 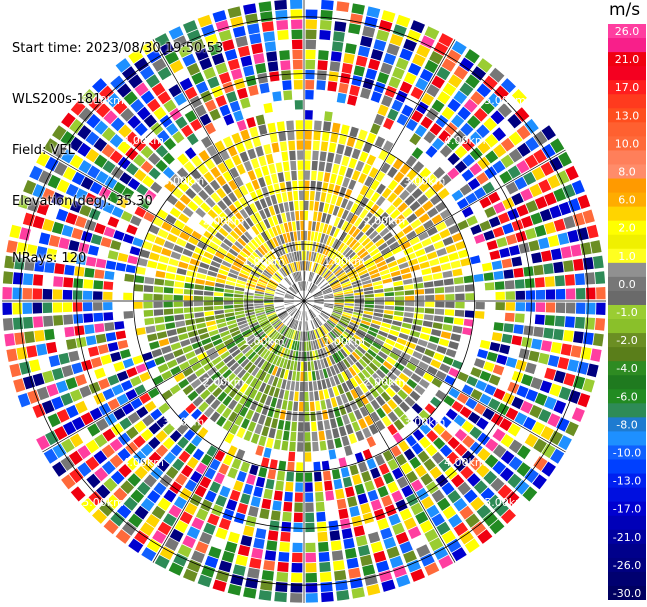 What do you see at coordinates (385, 221) in the screenshot?
I see `range-ring-label: 2.00km` at bounding box center [385, 221].